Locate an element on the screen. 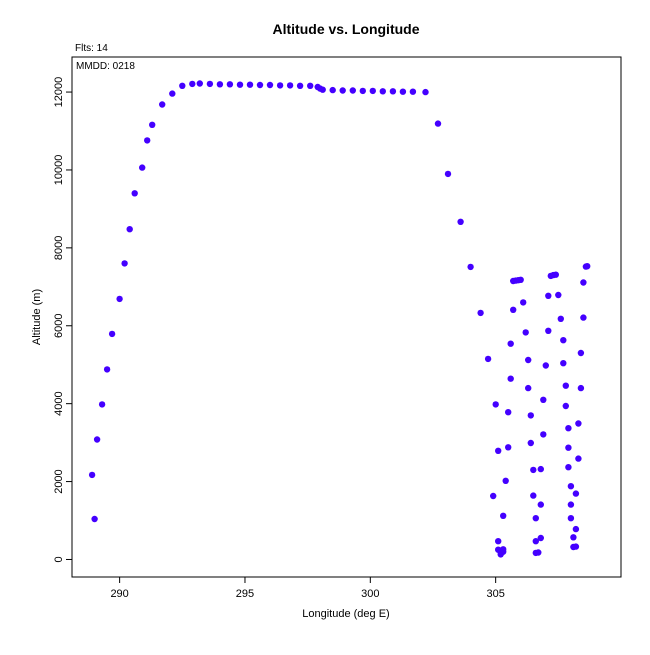 This screenshot has width=650, height=655. y-tick-label: 12000 is located at coordinates (59, 92).